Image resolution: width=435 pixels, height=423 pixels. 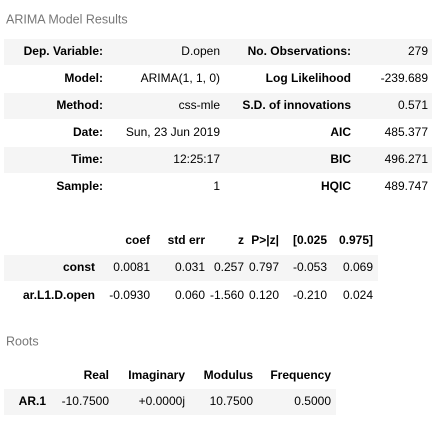 I want to click on cell-value: ARIMA(1, 1, 0), so click(x=180, y=78).